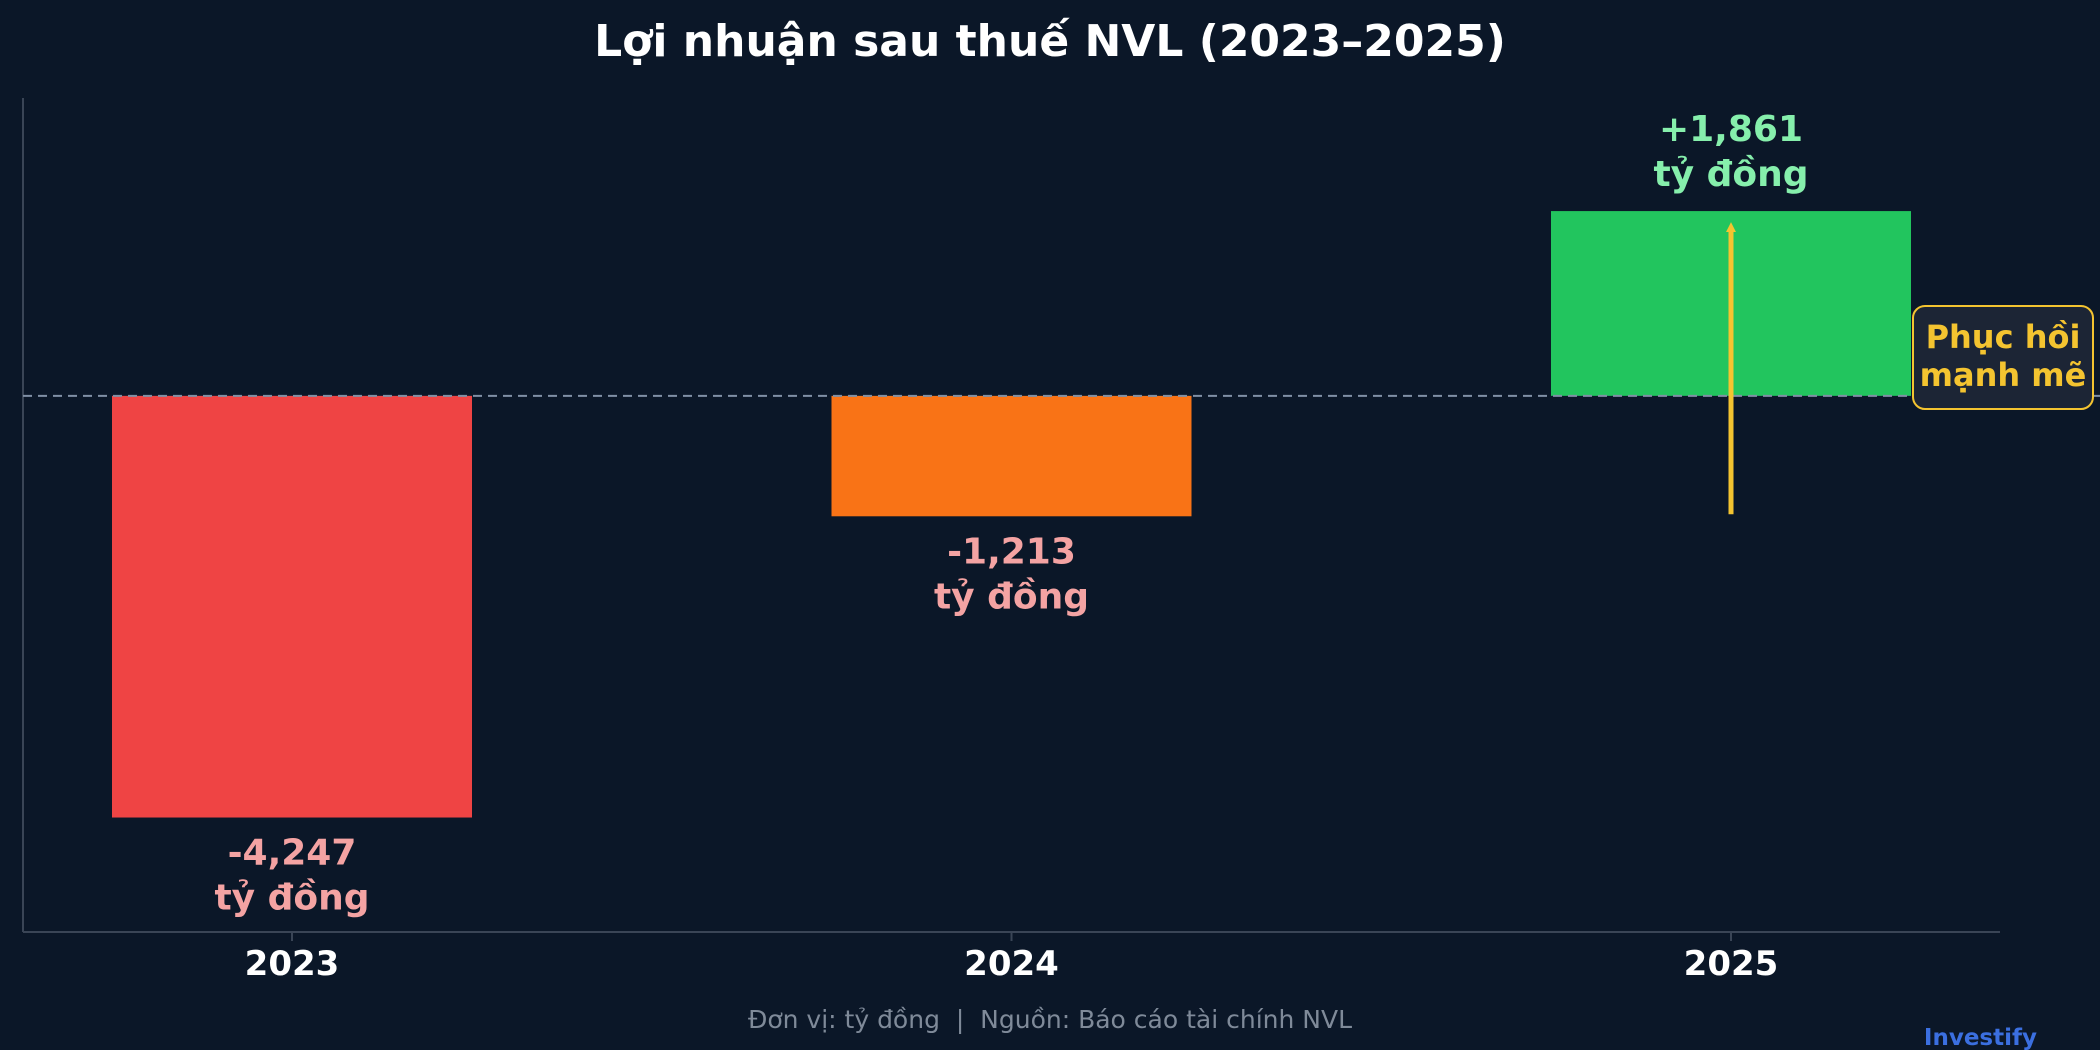 This screenshot has width=2100, height=1050. Describe the element at coordinates (292, 606) in the screenshot. I see `bar-2023` at that location.